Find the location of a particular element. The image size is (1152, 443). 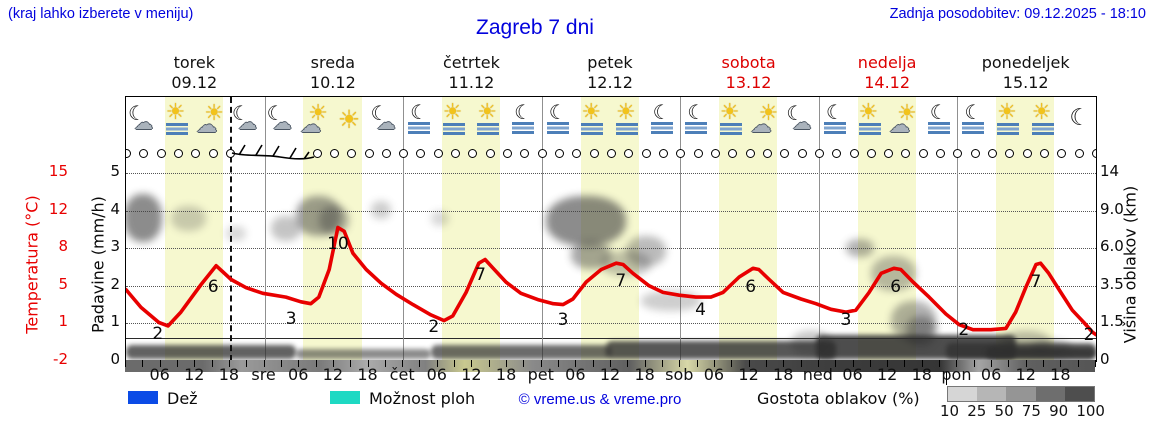

showers-legend-swatch is located at coordinates (345, 397).